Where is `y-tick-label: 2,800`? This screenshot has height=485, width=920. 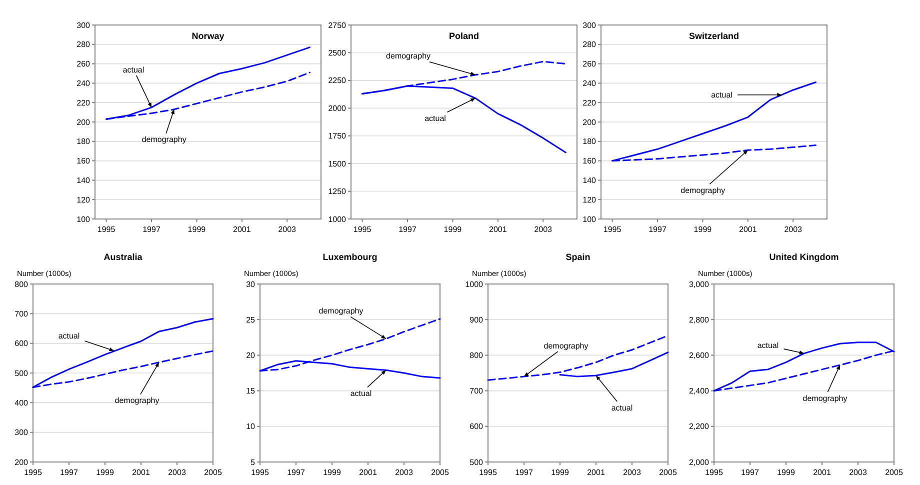
y-tick-label: 2,800 is located at coordinates (699, 319).